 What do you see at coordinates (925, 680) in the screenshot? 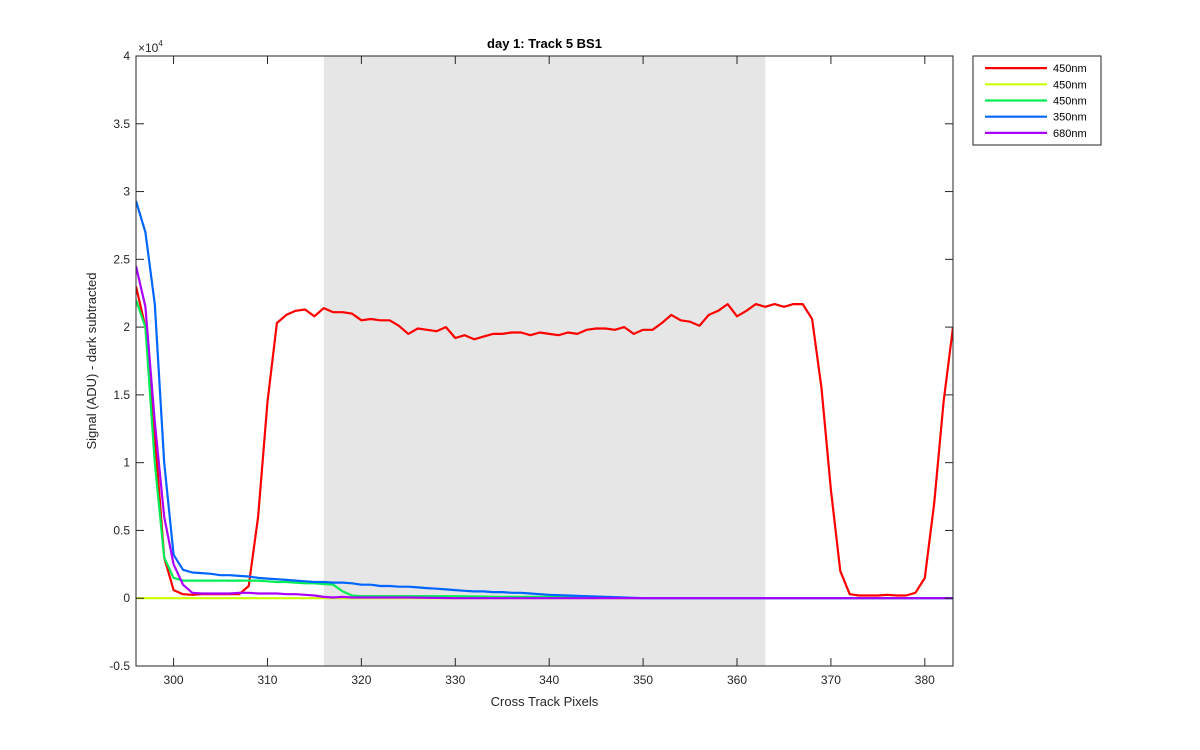
I see `x-tick-label: 380` at bounding box center [925, 680].